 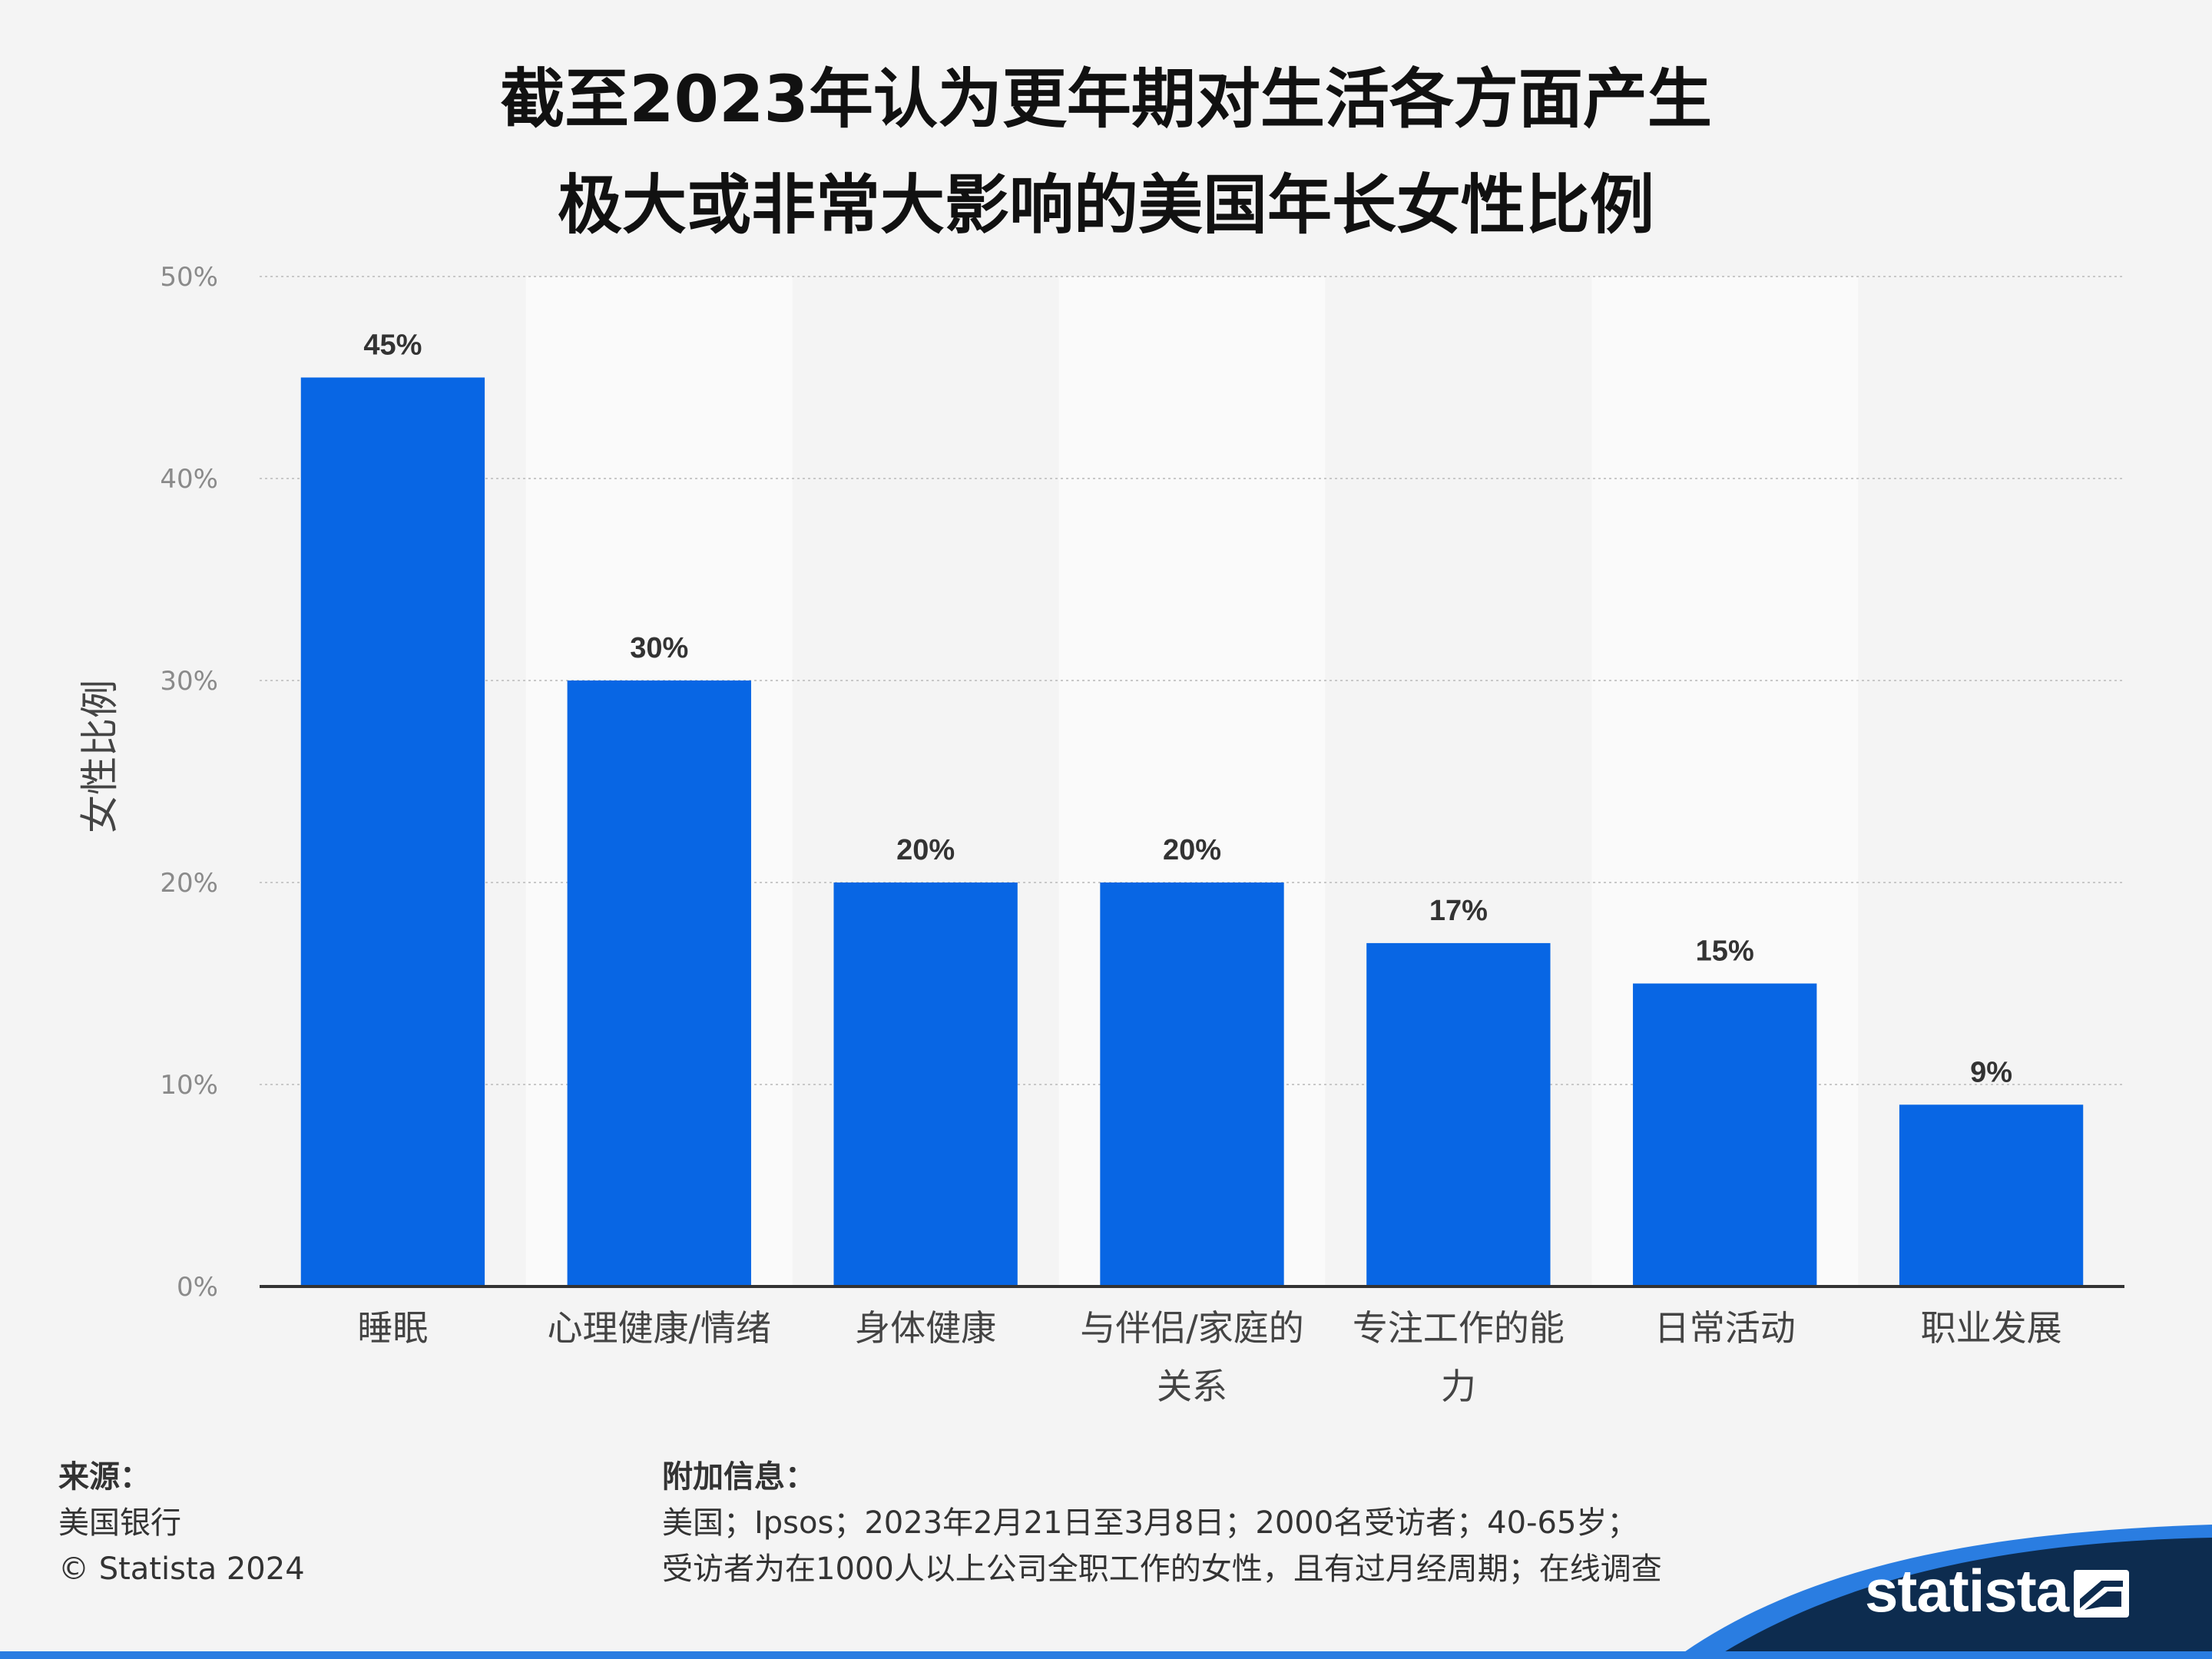 I want to click on value-label: 45%, so click(x=392, y=346).